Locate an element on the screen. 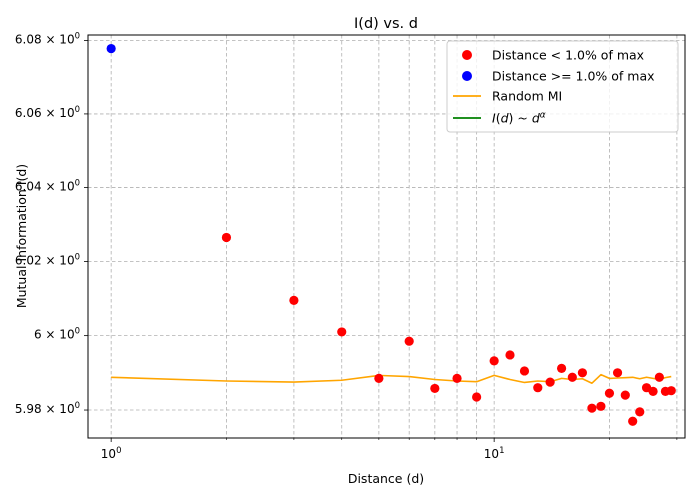 Image resolution: width=700 pixels, height=500 pixels. legend-frame is located at coordinates (562, 86).